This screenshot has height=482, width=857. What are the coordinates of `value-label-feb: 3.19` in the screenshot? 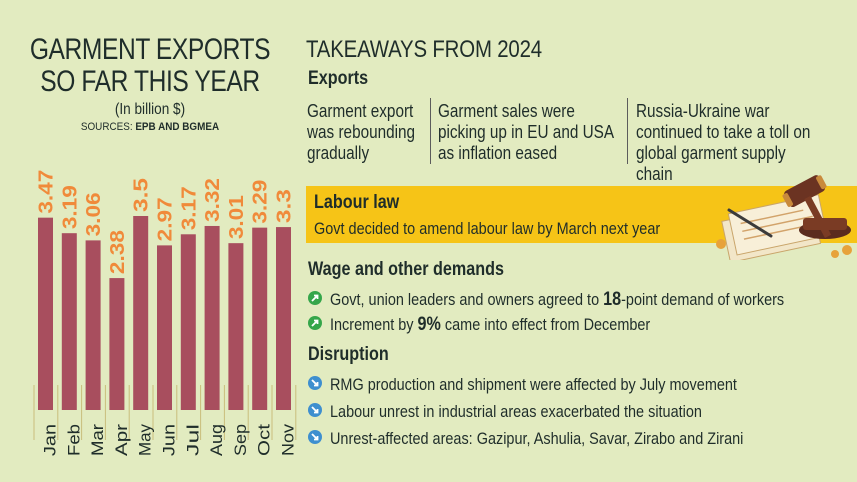 It's located at (70, 207).